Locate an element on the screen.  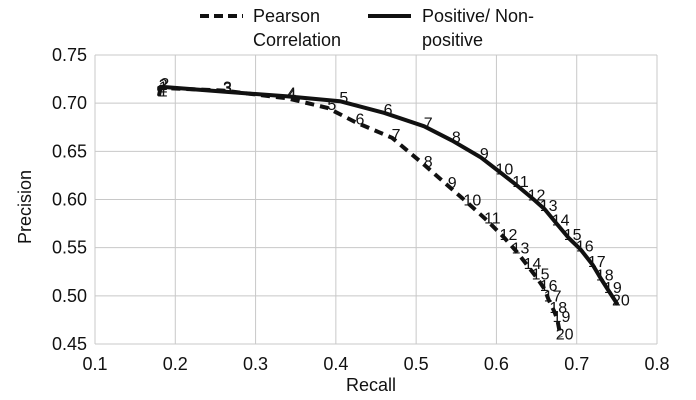
x-axis-title: Recall is located at coordinates (371, 385).